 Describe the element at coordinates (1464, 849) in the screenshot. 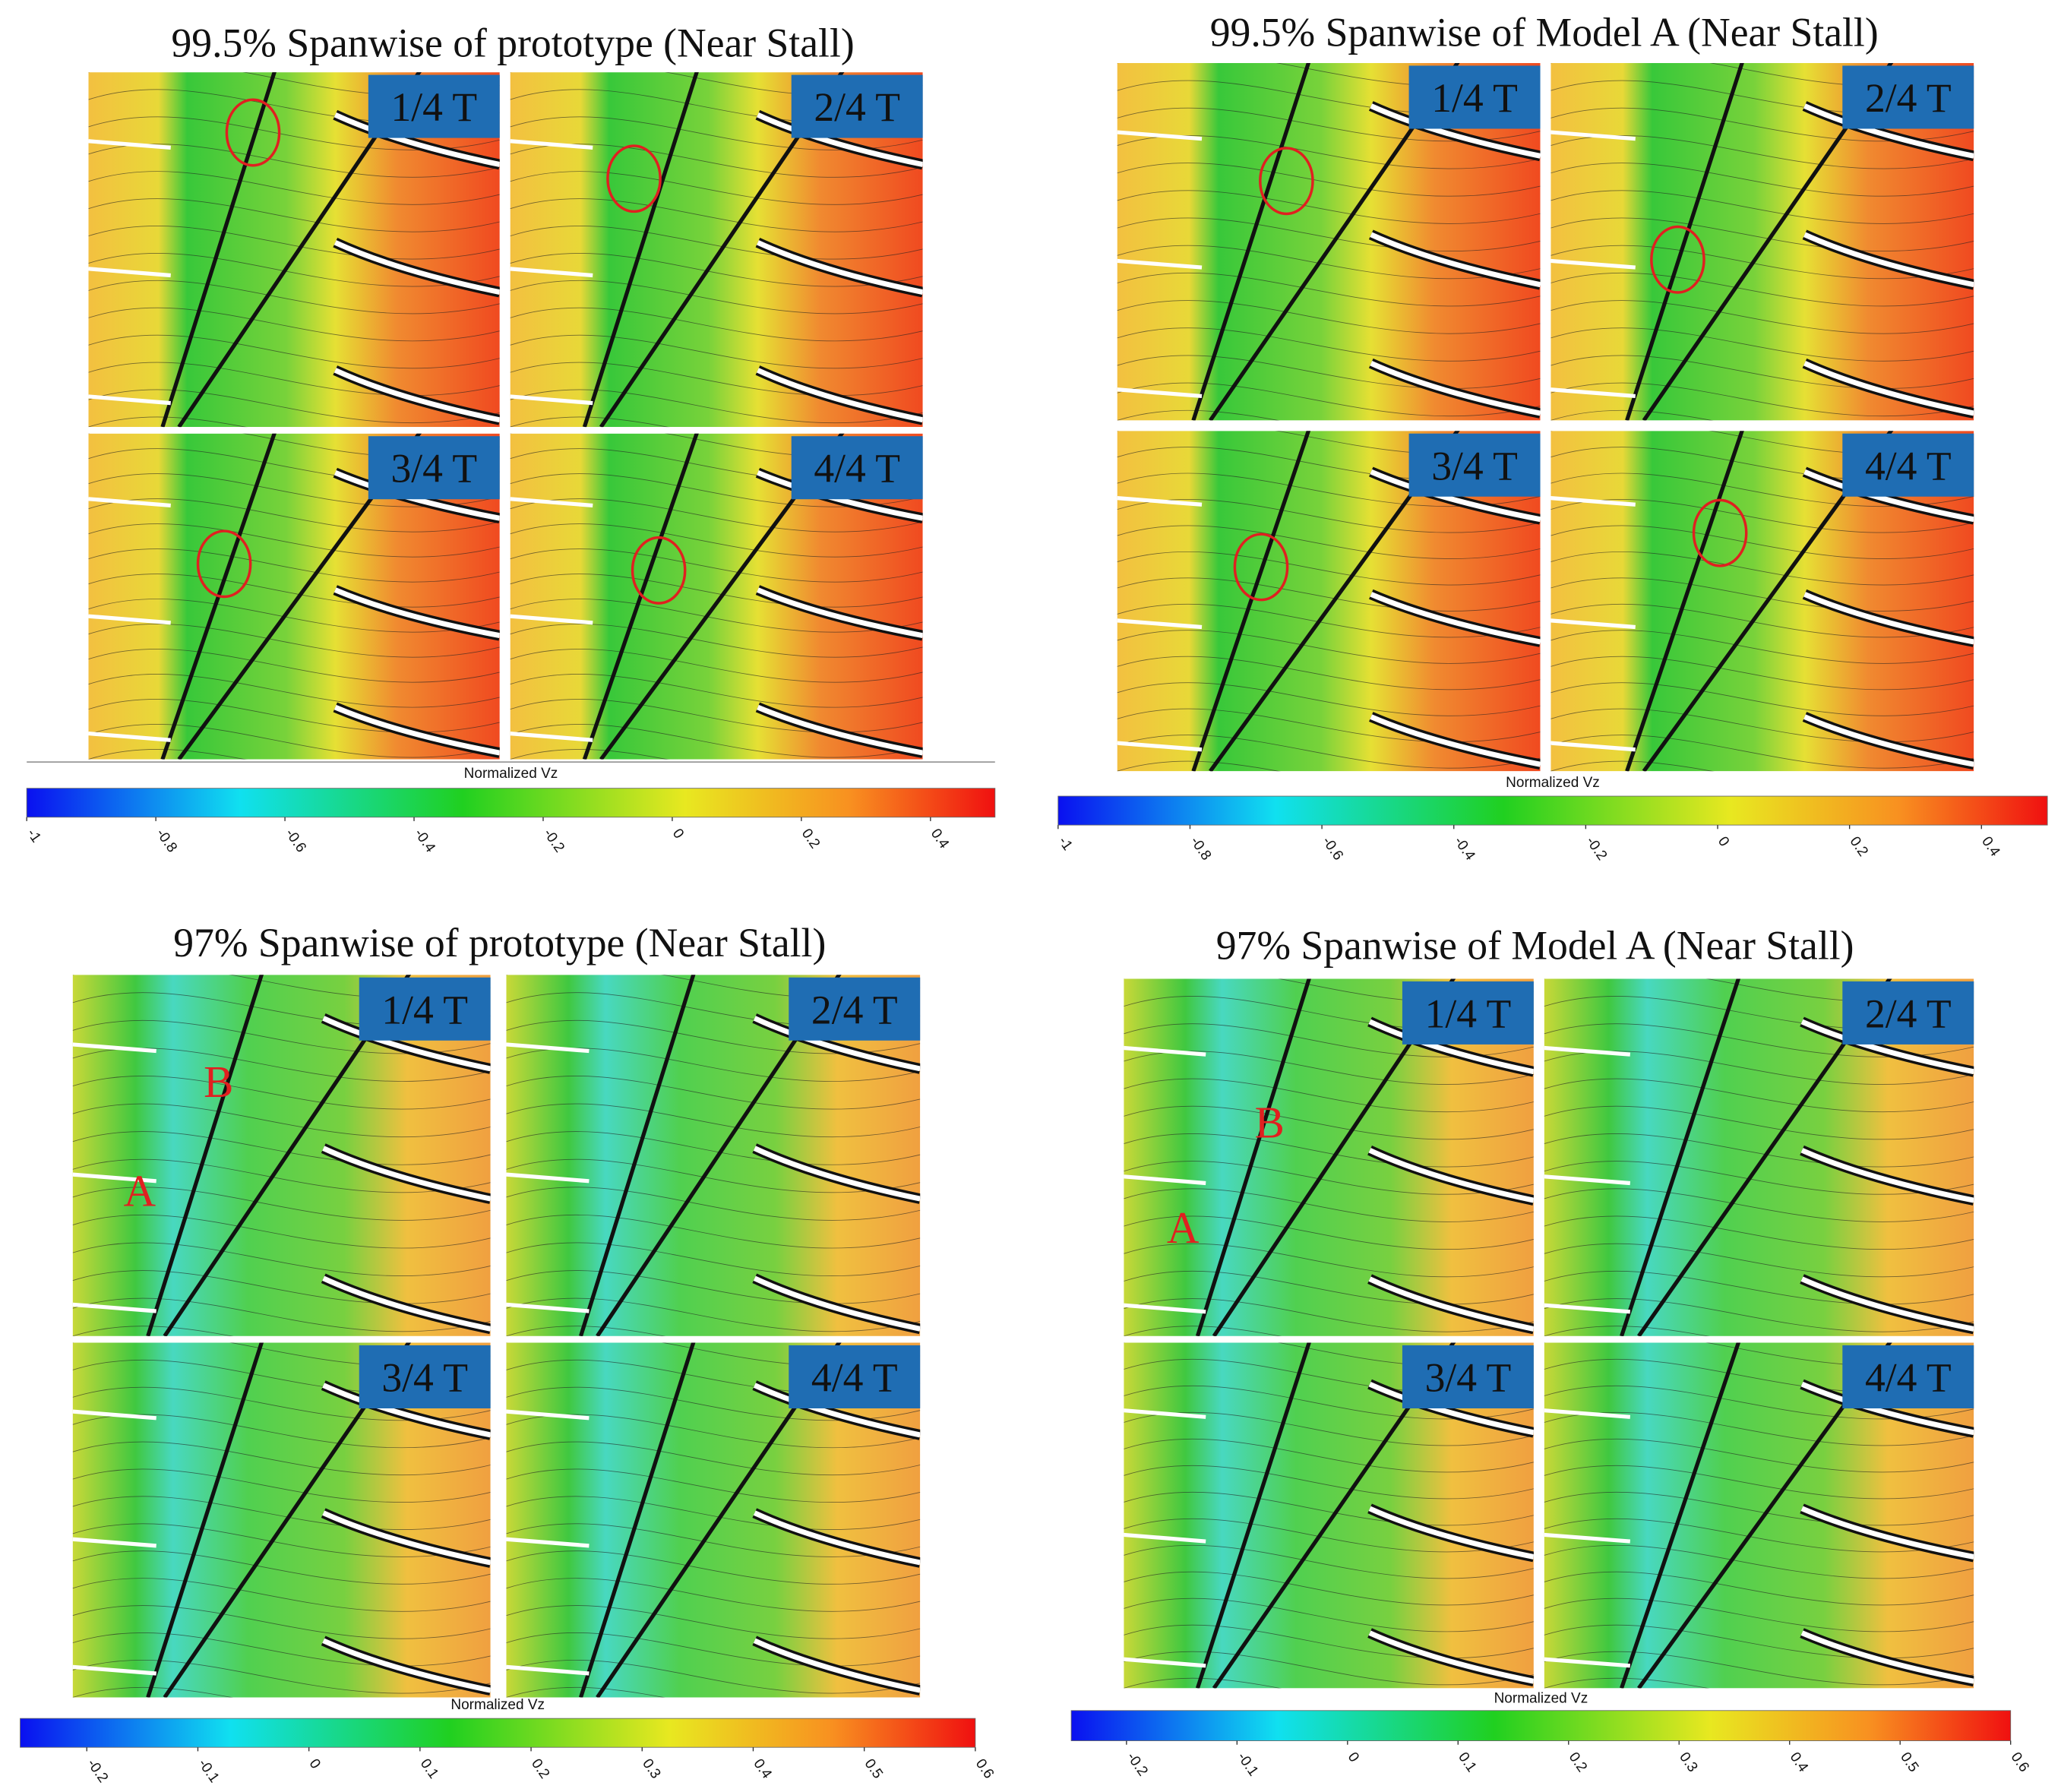

I see `colorbar-tick-label: -0.4` at that location.